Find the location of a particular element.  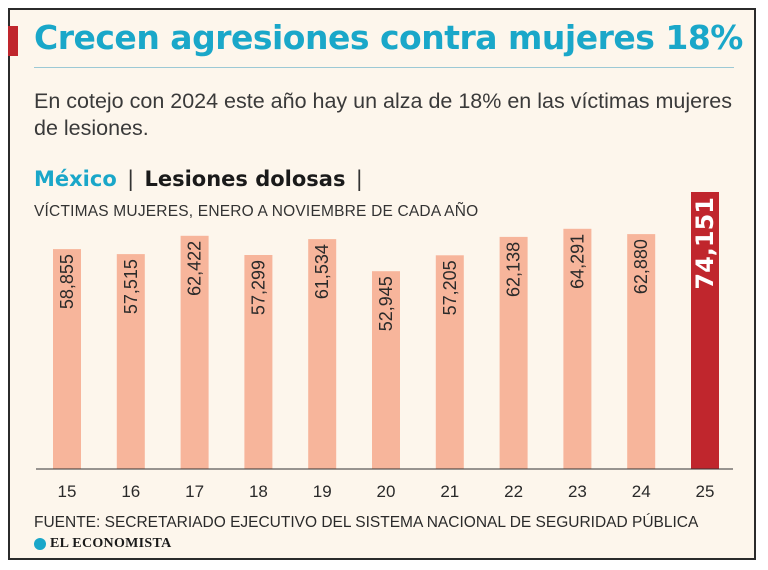

x-tick-label-25: 25 is located at coordinates (705, 491).